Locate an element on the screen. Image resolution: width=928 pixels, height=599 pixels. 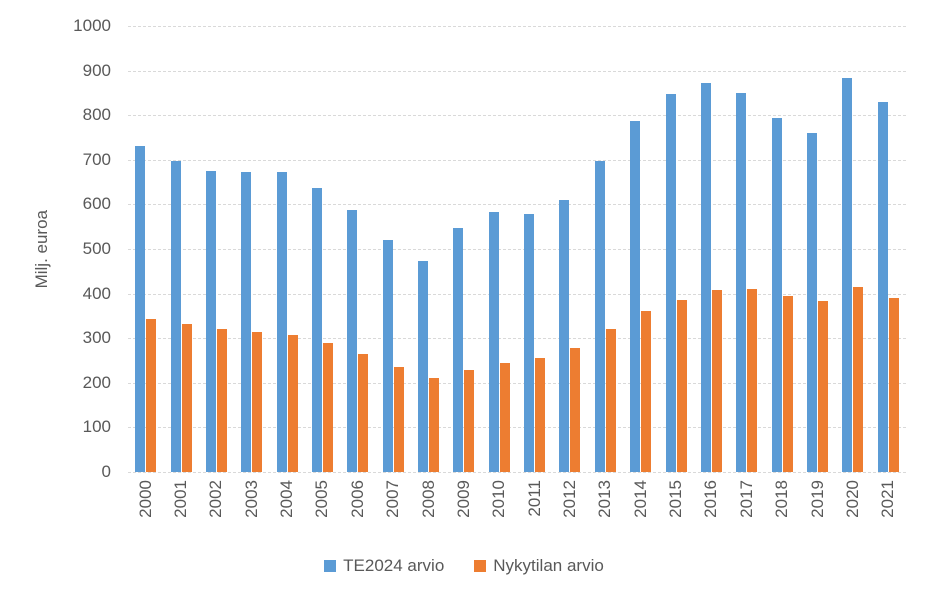
x-tick-label-2018: 2018 is located at coordinates (782, 499).